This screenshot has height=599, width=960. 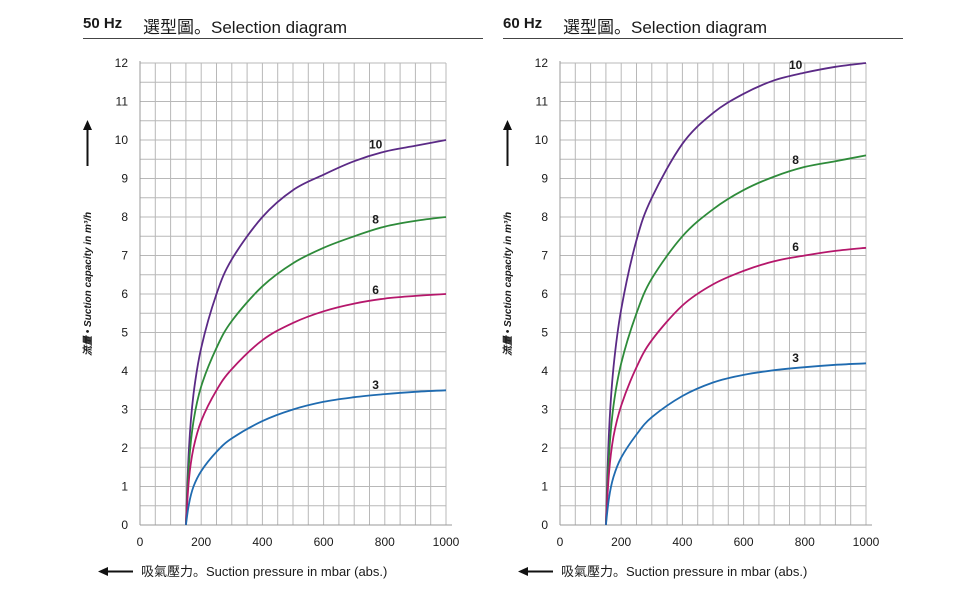 I want to click on panel-title: 60 Hz 選型圖。Selection diagram, so click(x=703, y=25).